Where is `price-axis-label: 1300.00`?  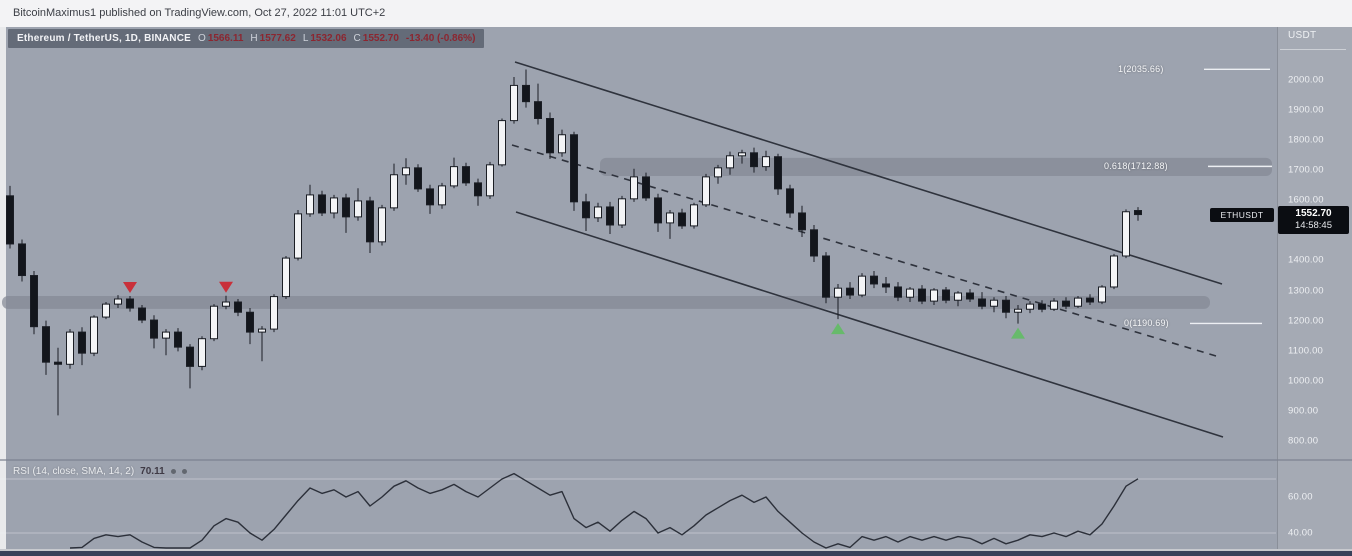 price-axis-label: 1300.00 is located at coordinates (1306, 291).